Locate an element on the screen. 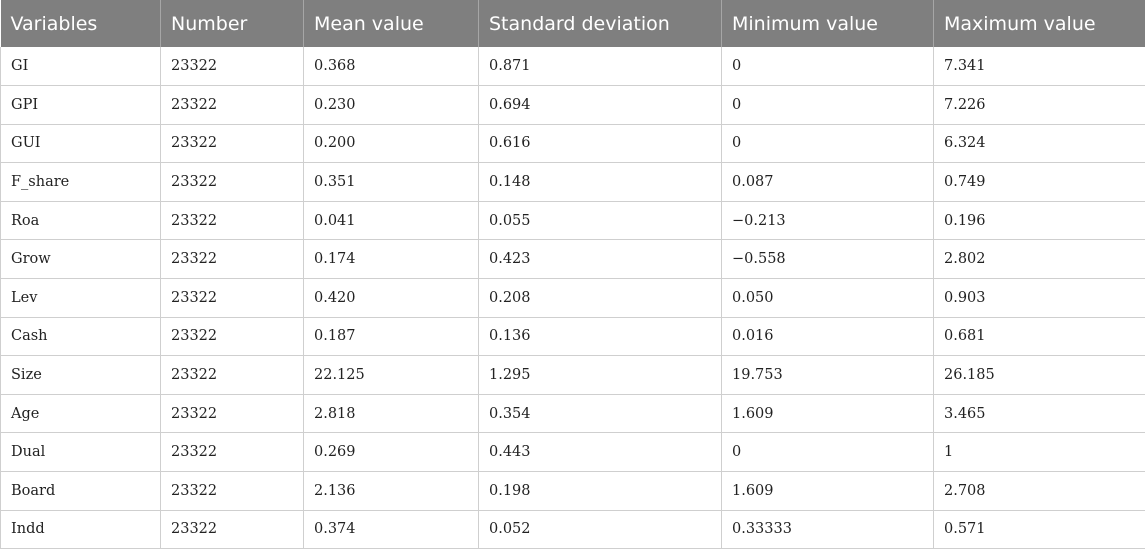 The height and width of the screenshot is (549, 1145). variable-cell: Size is located at coordinates (80, 375).